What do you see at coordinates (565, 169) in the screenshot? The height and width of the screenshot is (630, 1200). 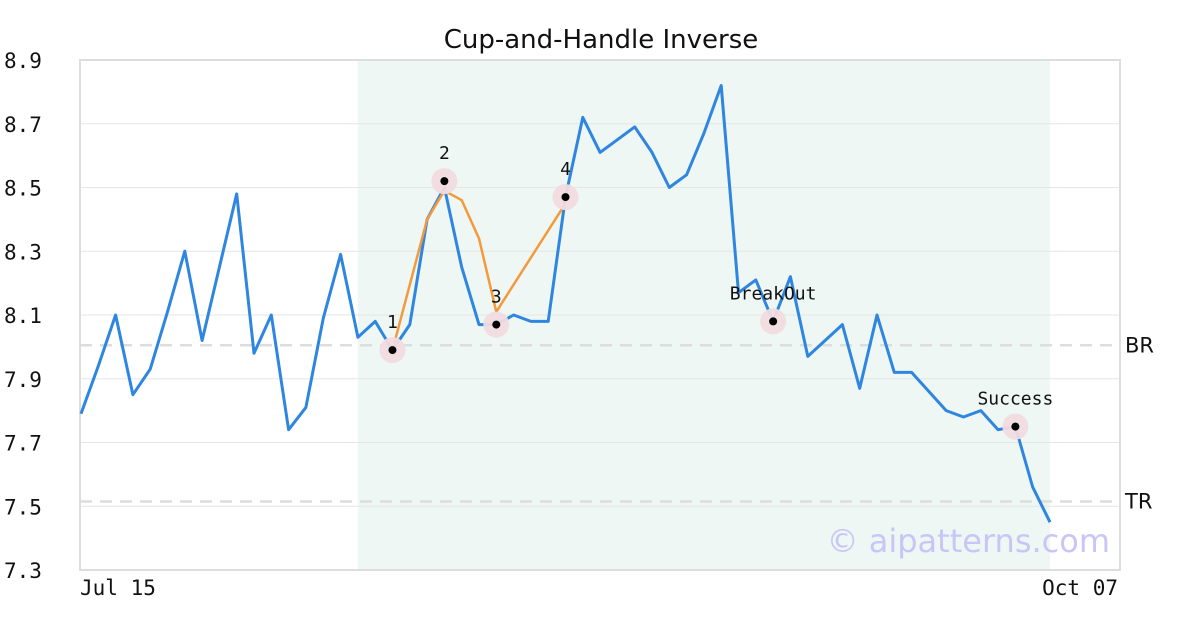 I see `annotation-label: 4` at bounding box center [565, 169].